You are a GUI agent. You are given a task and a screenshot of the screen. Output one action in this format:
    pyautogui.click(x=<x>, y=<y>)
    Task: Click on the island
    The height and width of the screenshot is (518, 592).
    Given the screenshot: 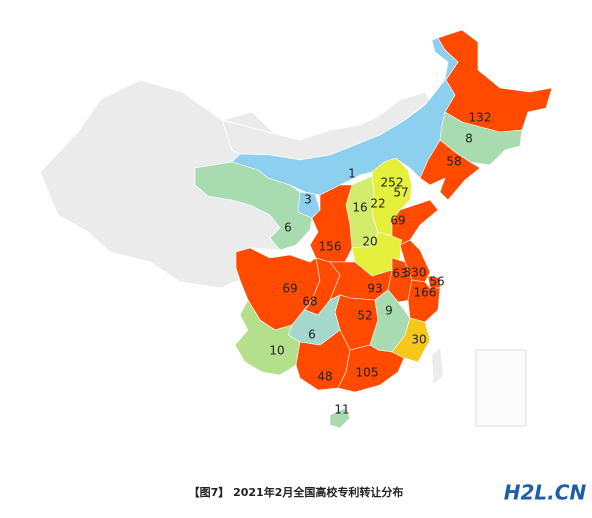 What is the action you would take?
    pyautogui.click(x=437, y=366)
    